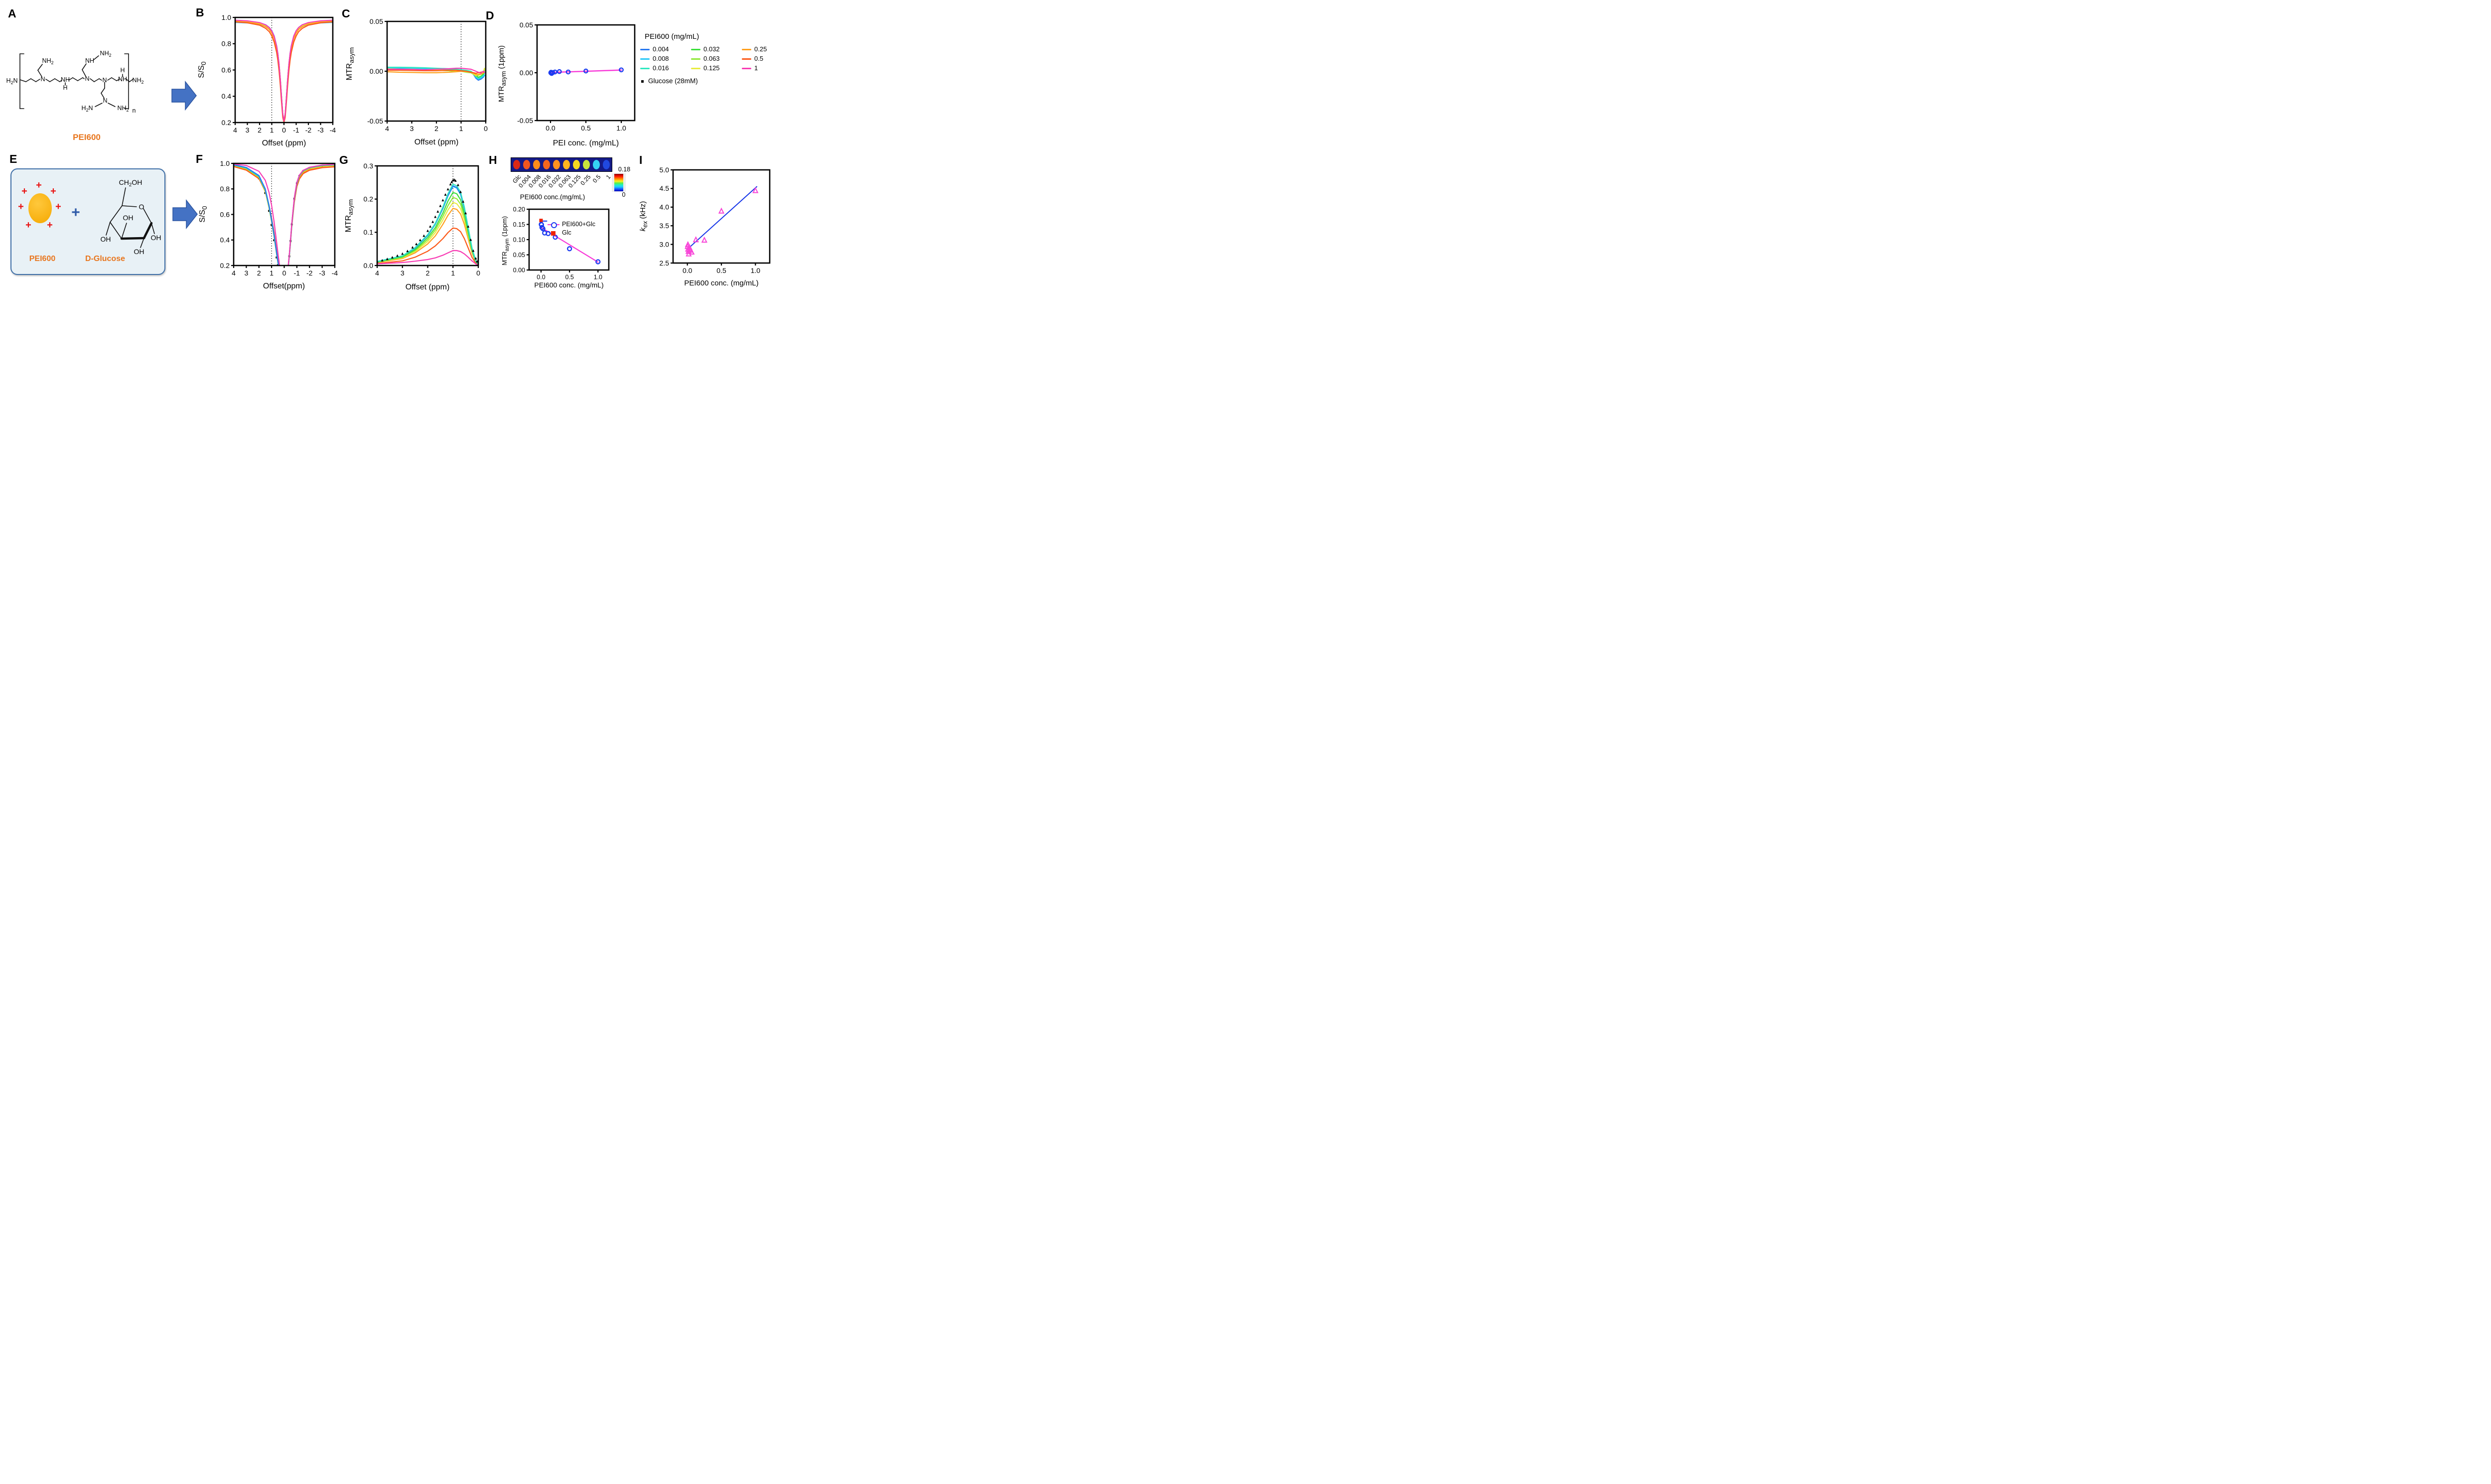 The height and width of the screenshot is (1484, 2491). Describe the element at coordinates (369, 232) in the screenshot. I see `svg-text: 0.1` at that location.